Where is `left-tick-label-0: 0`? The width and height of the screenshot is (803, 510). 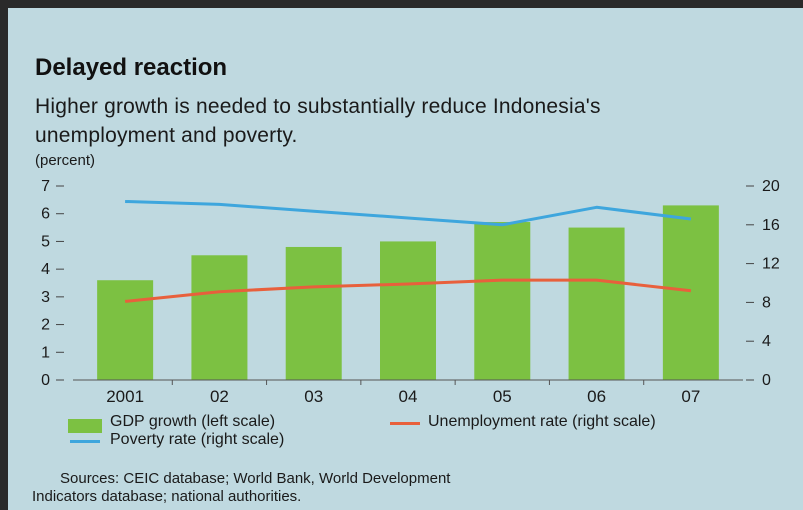
left-tick-label-0: 0 is located at coordinates (45, 380).